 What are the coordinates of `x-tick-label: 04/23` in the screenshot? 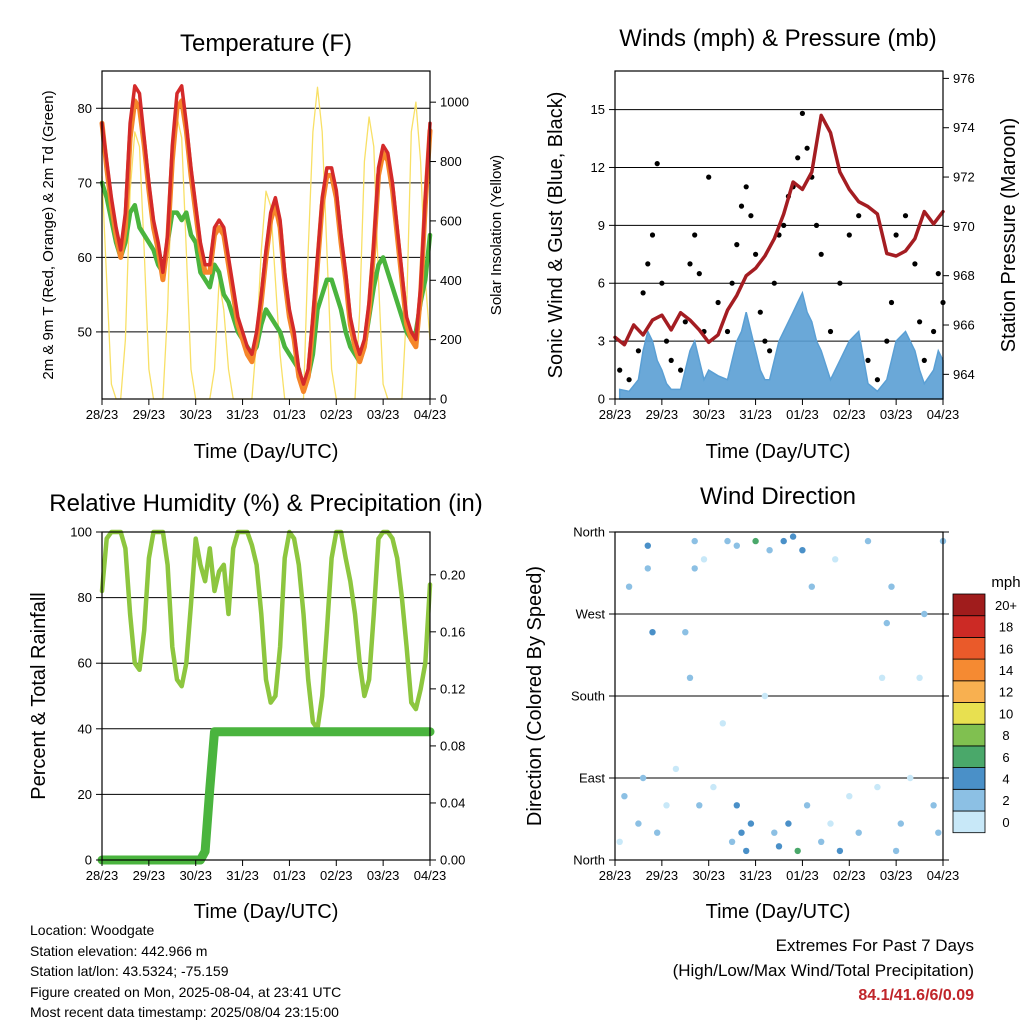 It's located at (943, 414).